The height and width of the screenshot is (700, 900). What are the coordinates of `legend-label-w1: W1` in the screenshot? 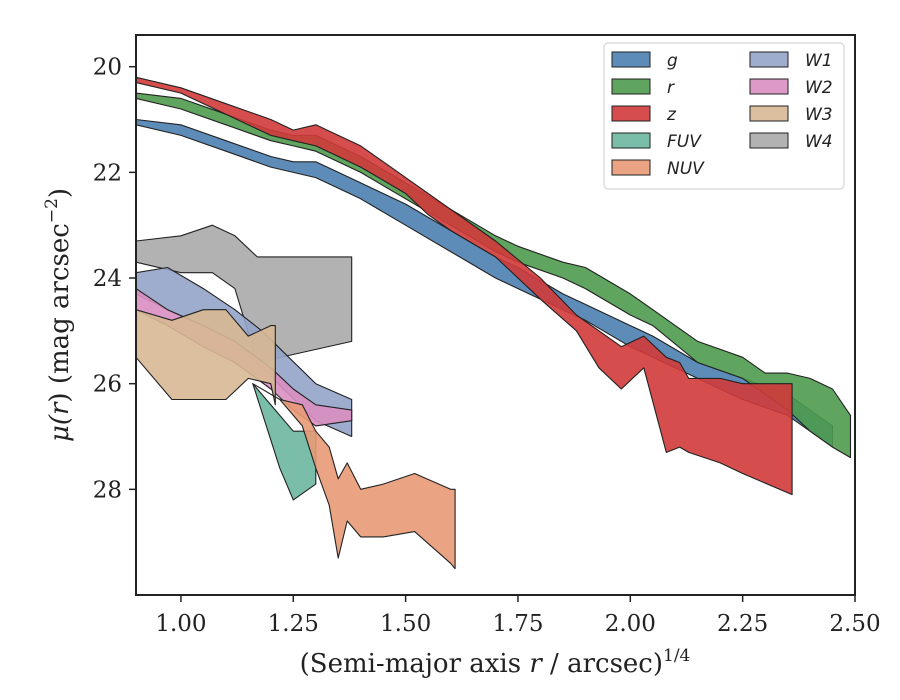 It's located at (819, 61).